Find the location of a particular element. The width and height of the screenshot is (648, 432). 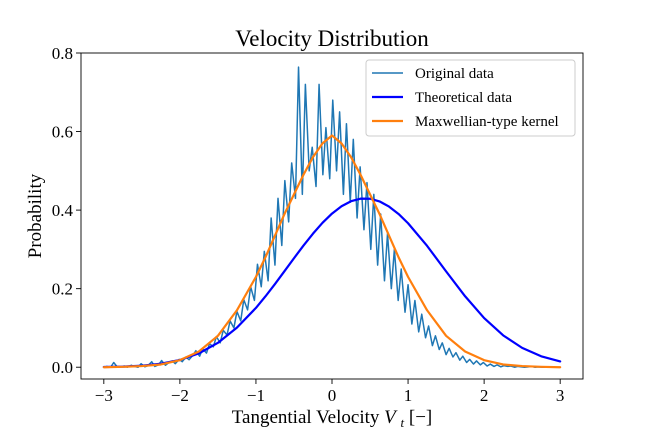

y-tick-label: 0.8 is located at coordinates (62, 53).